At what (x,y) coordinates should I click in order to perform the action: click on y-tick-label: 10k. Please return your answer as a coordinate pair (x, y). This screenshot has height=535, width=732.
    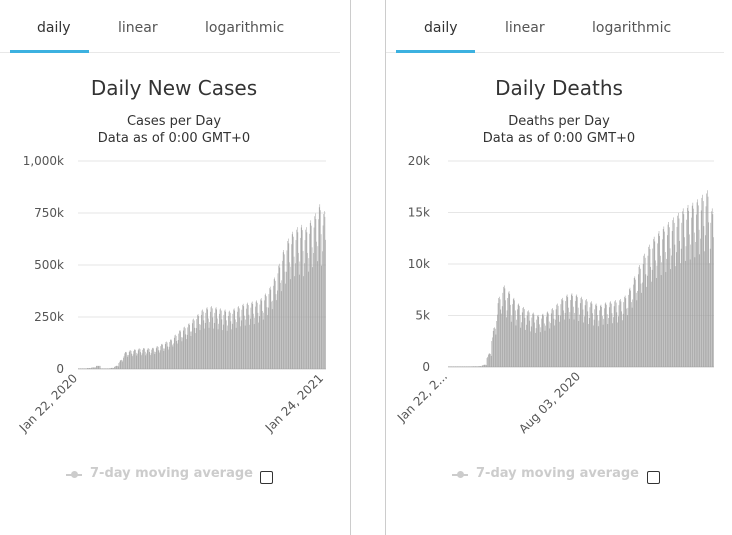
    Looking at the image, I should click on (419, 264).